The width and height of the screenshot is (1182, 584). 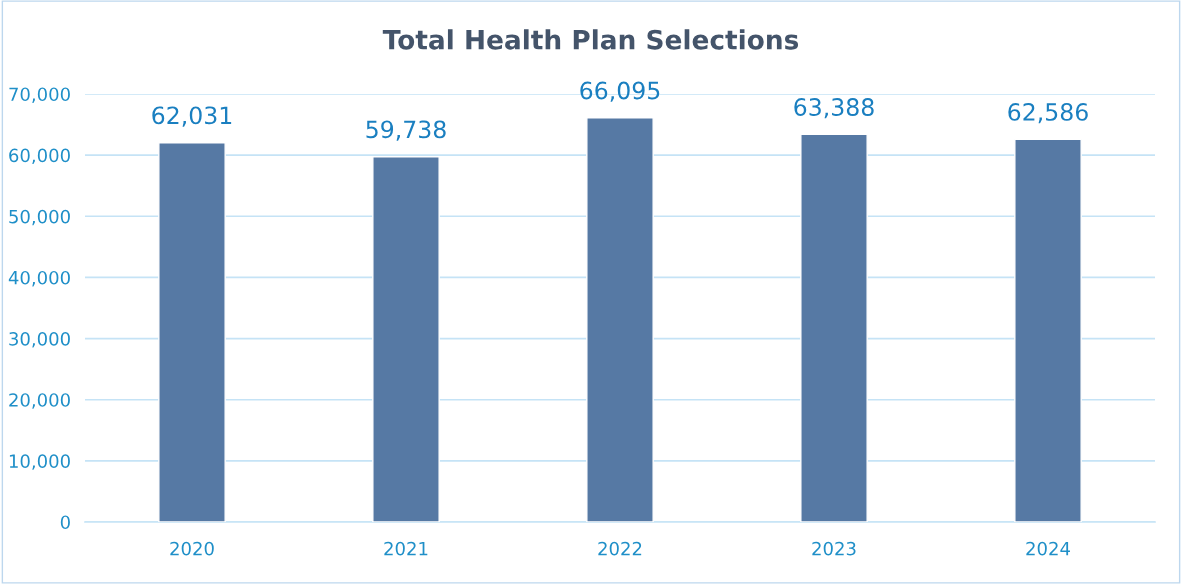 I want to click on x-tick-label: 2024, so click(x=1048, y=548).